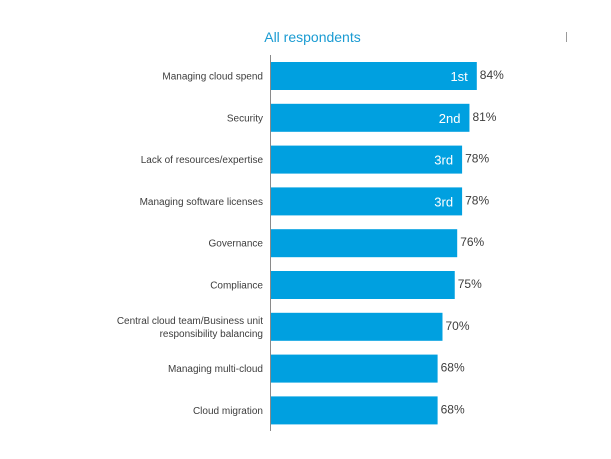 The width and height of the screenshot is (611, 459). I want to click on category-label: Cloud migration, so click(228, 411).